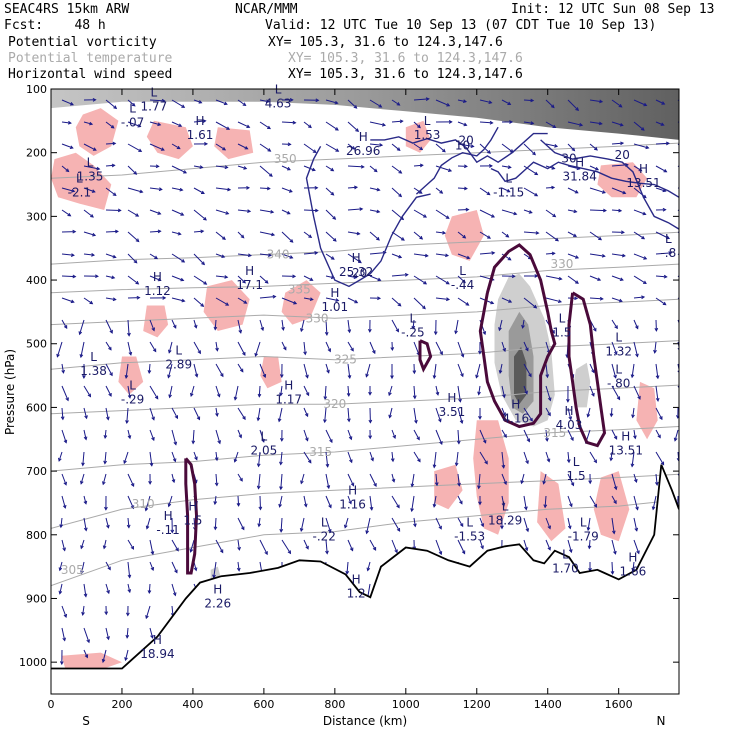 This screenshot has height=740, width=740. Describe the element at coordinates (618, 352) in the screenshot. I see `extremum-value: 1.32` at that location.